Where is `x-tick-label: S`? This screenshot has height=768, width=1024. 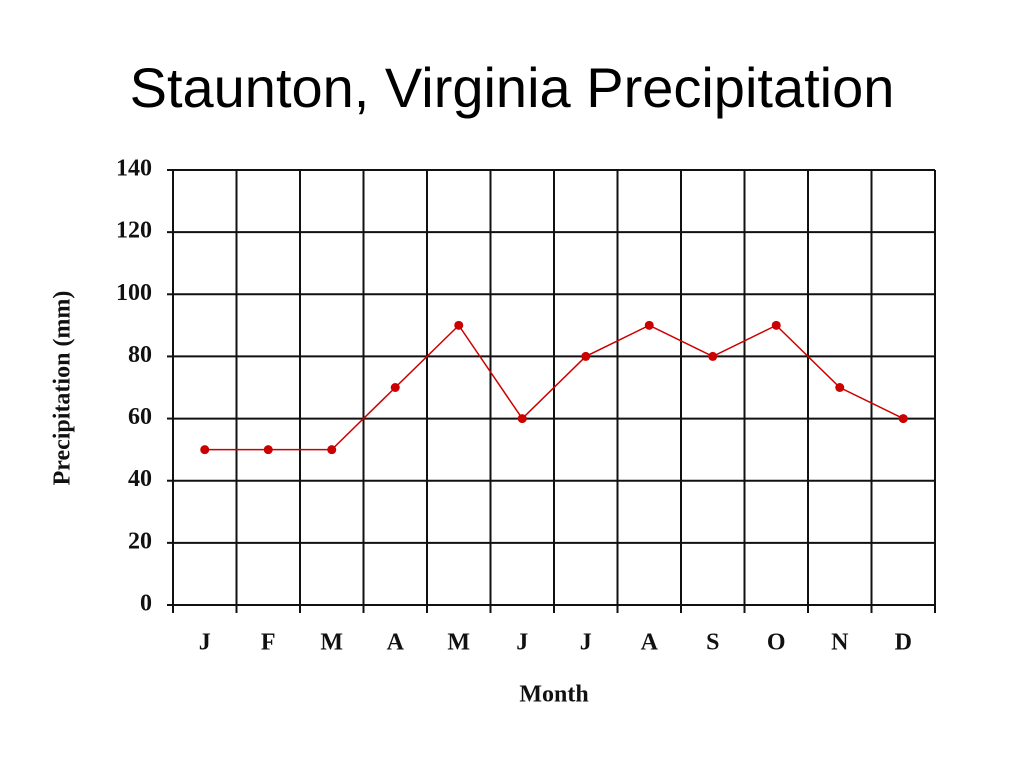 x-tick-label: S is located at coordinates (712, 643).